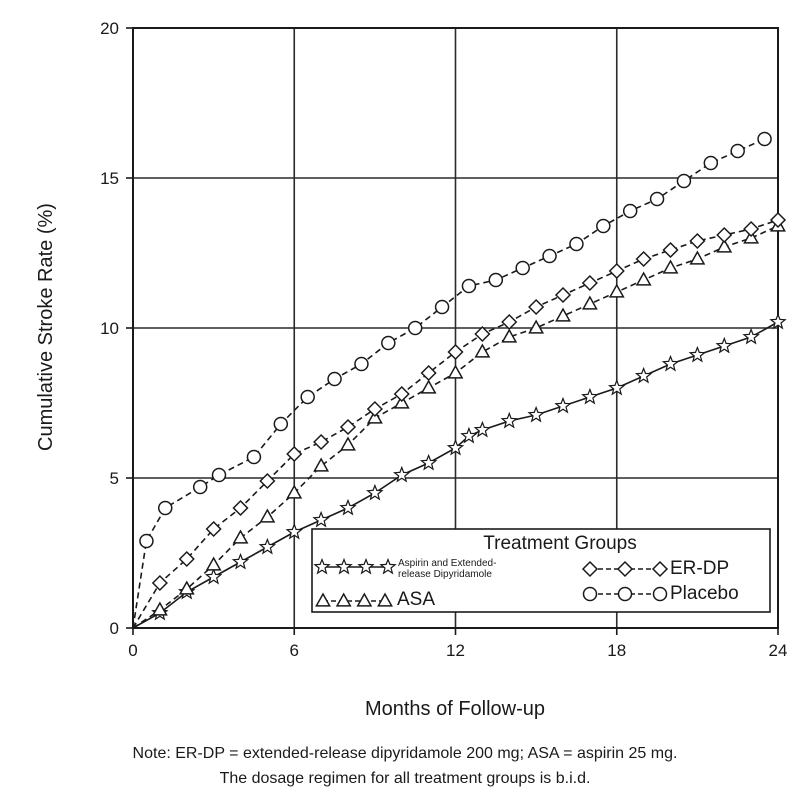 The height and width of the screenshot is (811, 810). Describe the element at coordinates (445, 574) in the screenshot. I see `legend-label-aggrenox-line2: release Dipyridamole` at that location.